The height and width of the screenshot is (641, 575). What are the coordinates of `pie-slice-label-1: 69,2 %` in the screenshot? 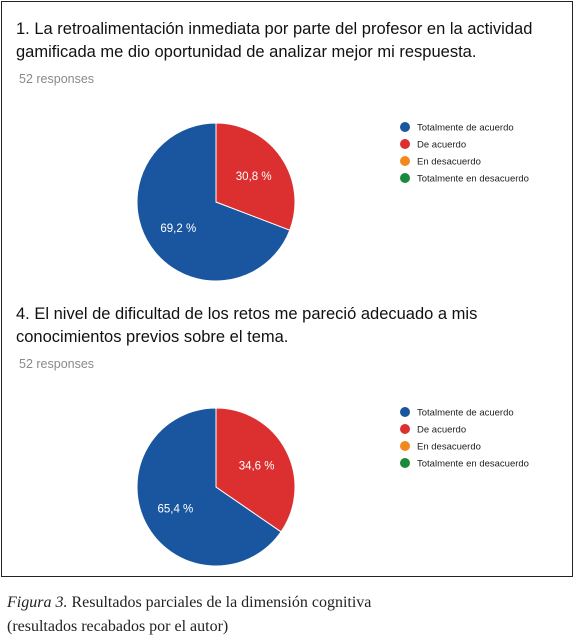 It's located at (178, 229).